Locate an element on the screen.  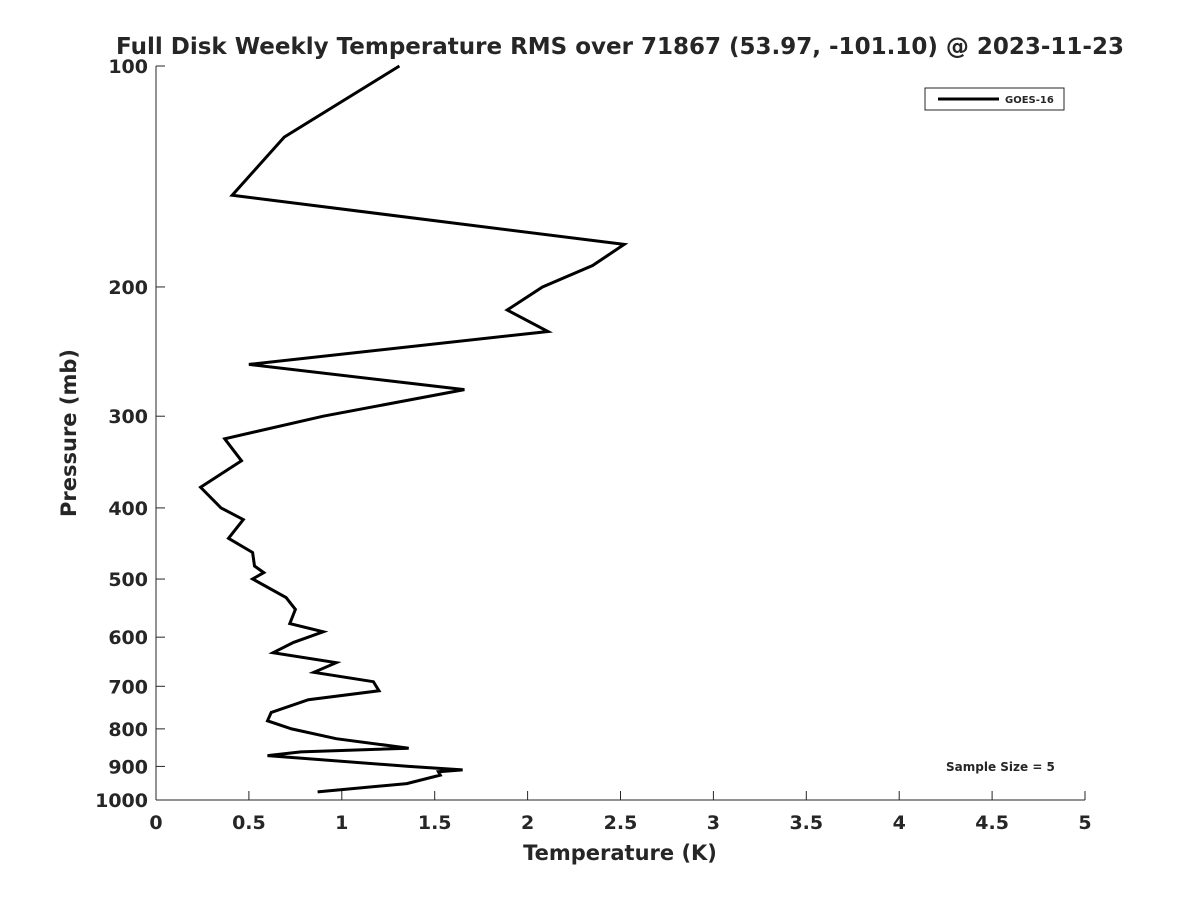
x-tick-label: 5 is located at coordinates (1084, 823).